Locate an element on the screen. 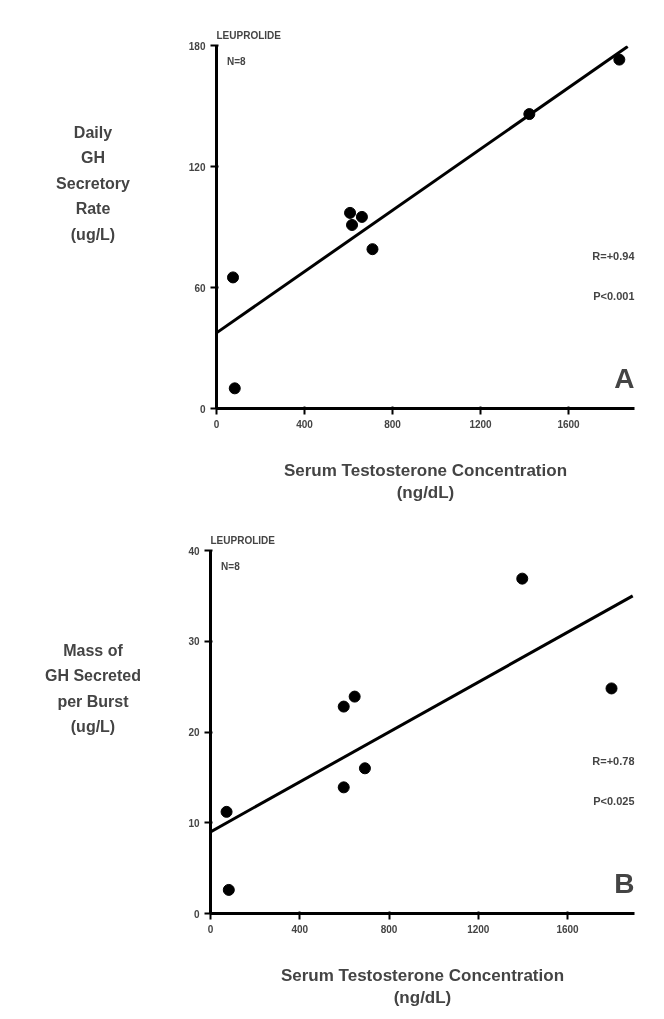 This screenshot has height=1019, width=664. annotation: B is located at coordinates (624, 883).